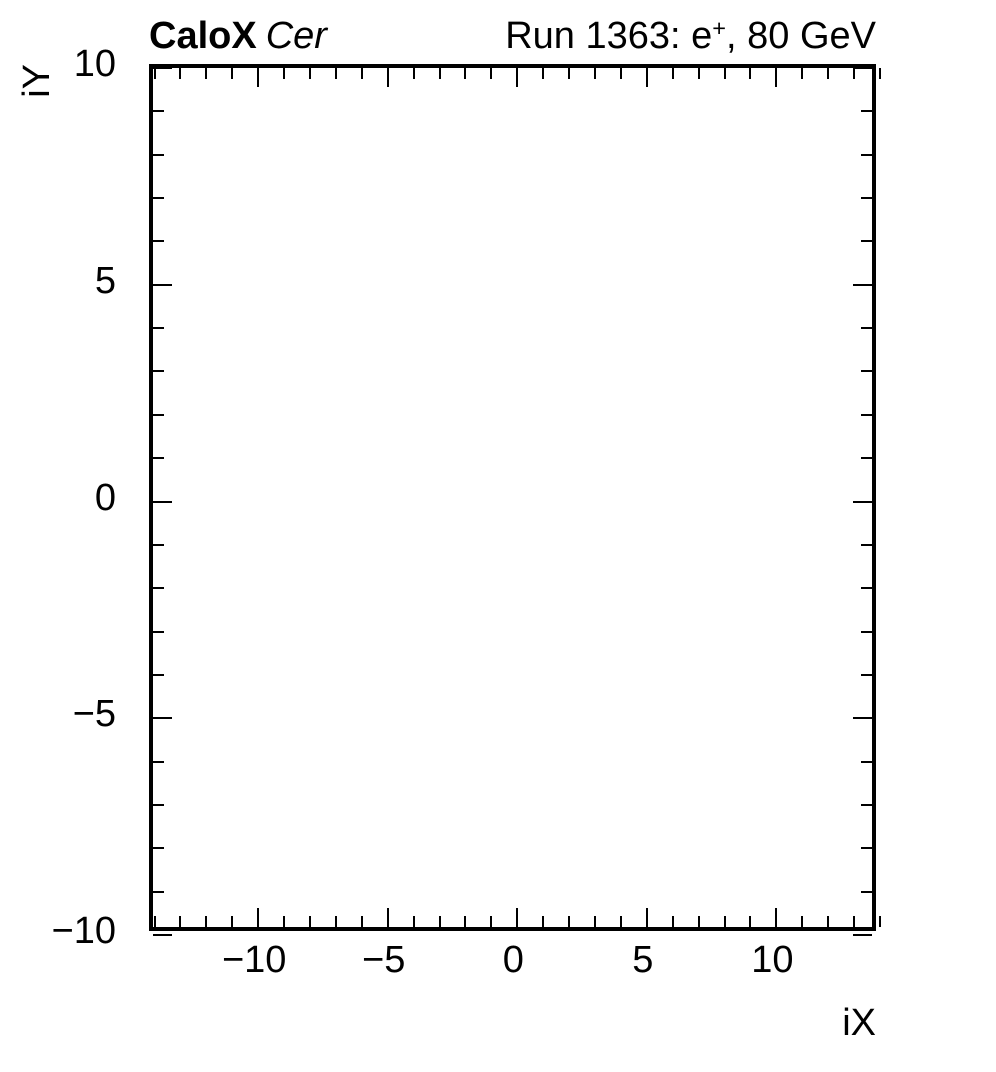 The image size is (996, 1072). Describe the element at coordinates (296, 36) in the screenshot. I see `subtitle-label: Cer` at that location.